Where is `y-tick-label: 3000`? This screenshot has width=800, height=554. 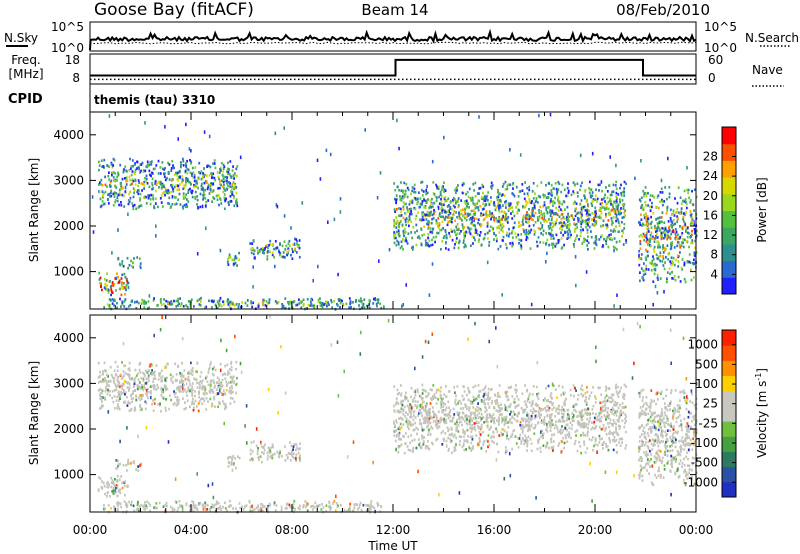
y-tick-label: 3000 is located at coordinates (68, 180).